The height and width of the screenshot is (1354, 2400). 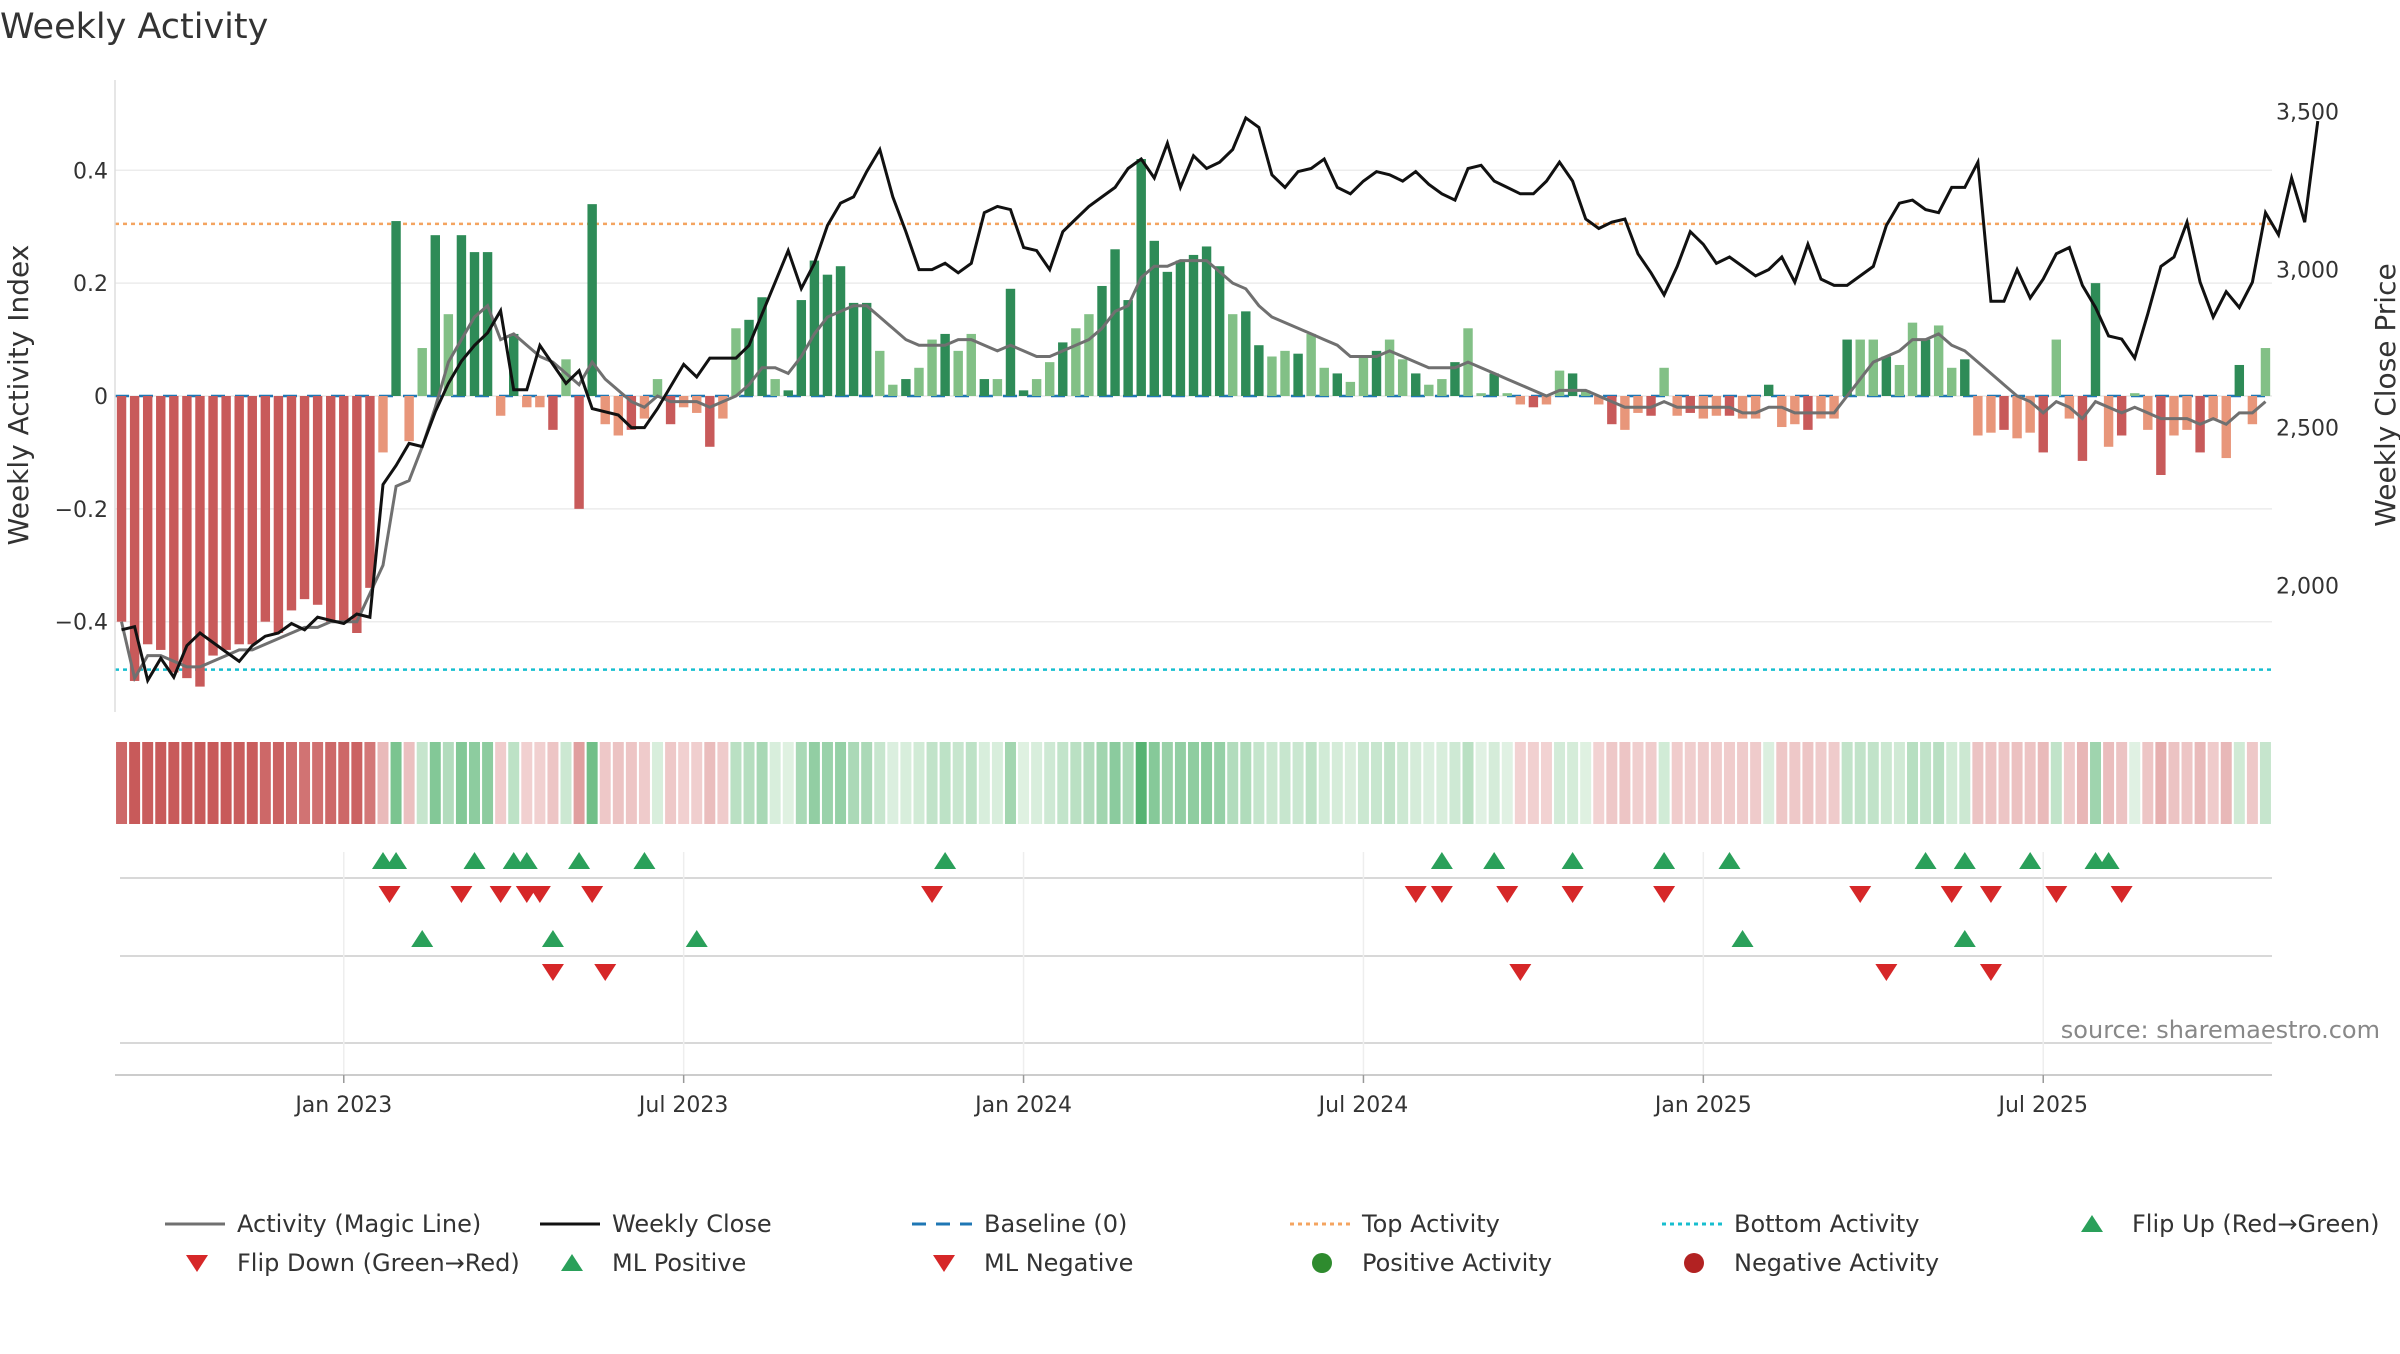 What do you see at coordinates (1055, 1224) in the screenshot?
I see `legend-label: Baseline (0)` at bounding box center [1055, 1224].